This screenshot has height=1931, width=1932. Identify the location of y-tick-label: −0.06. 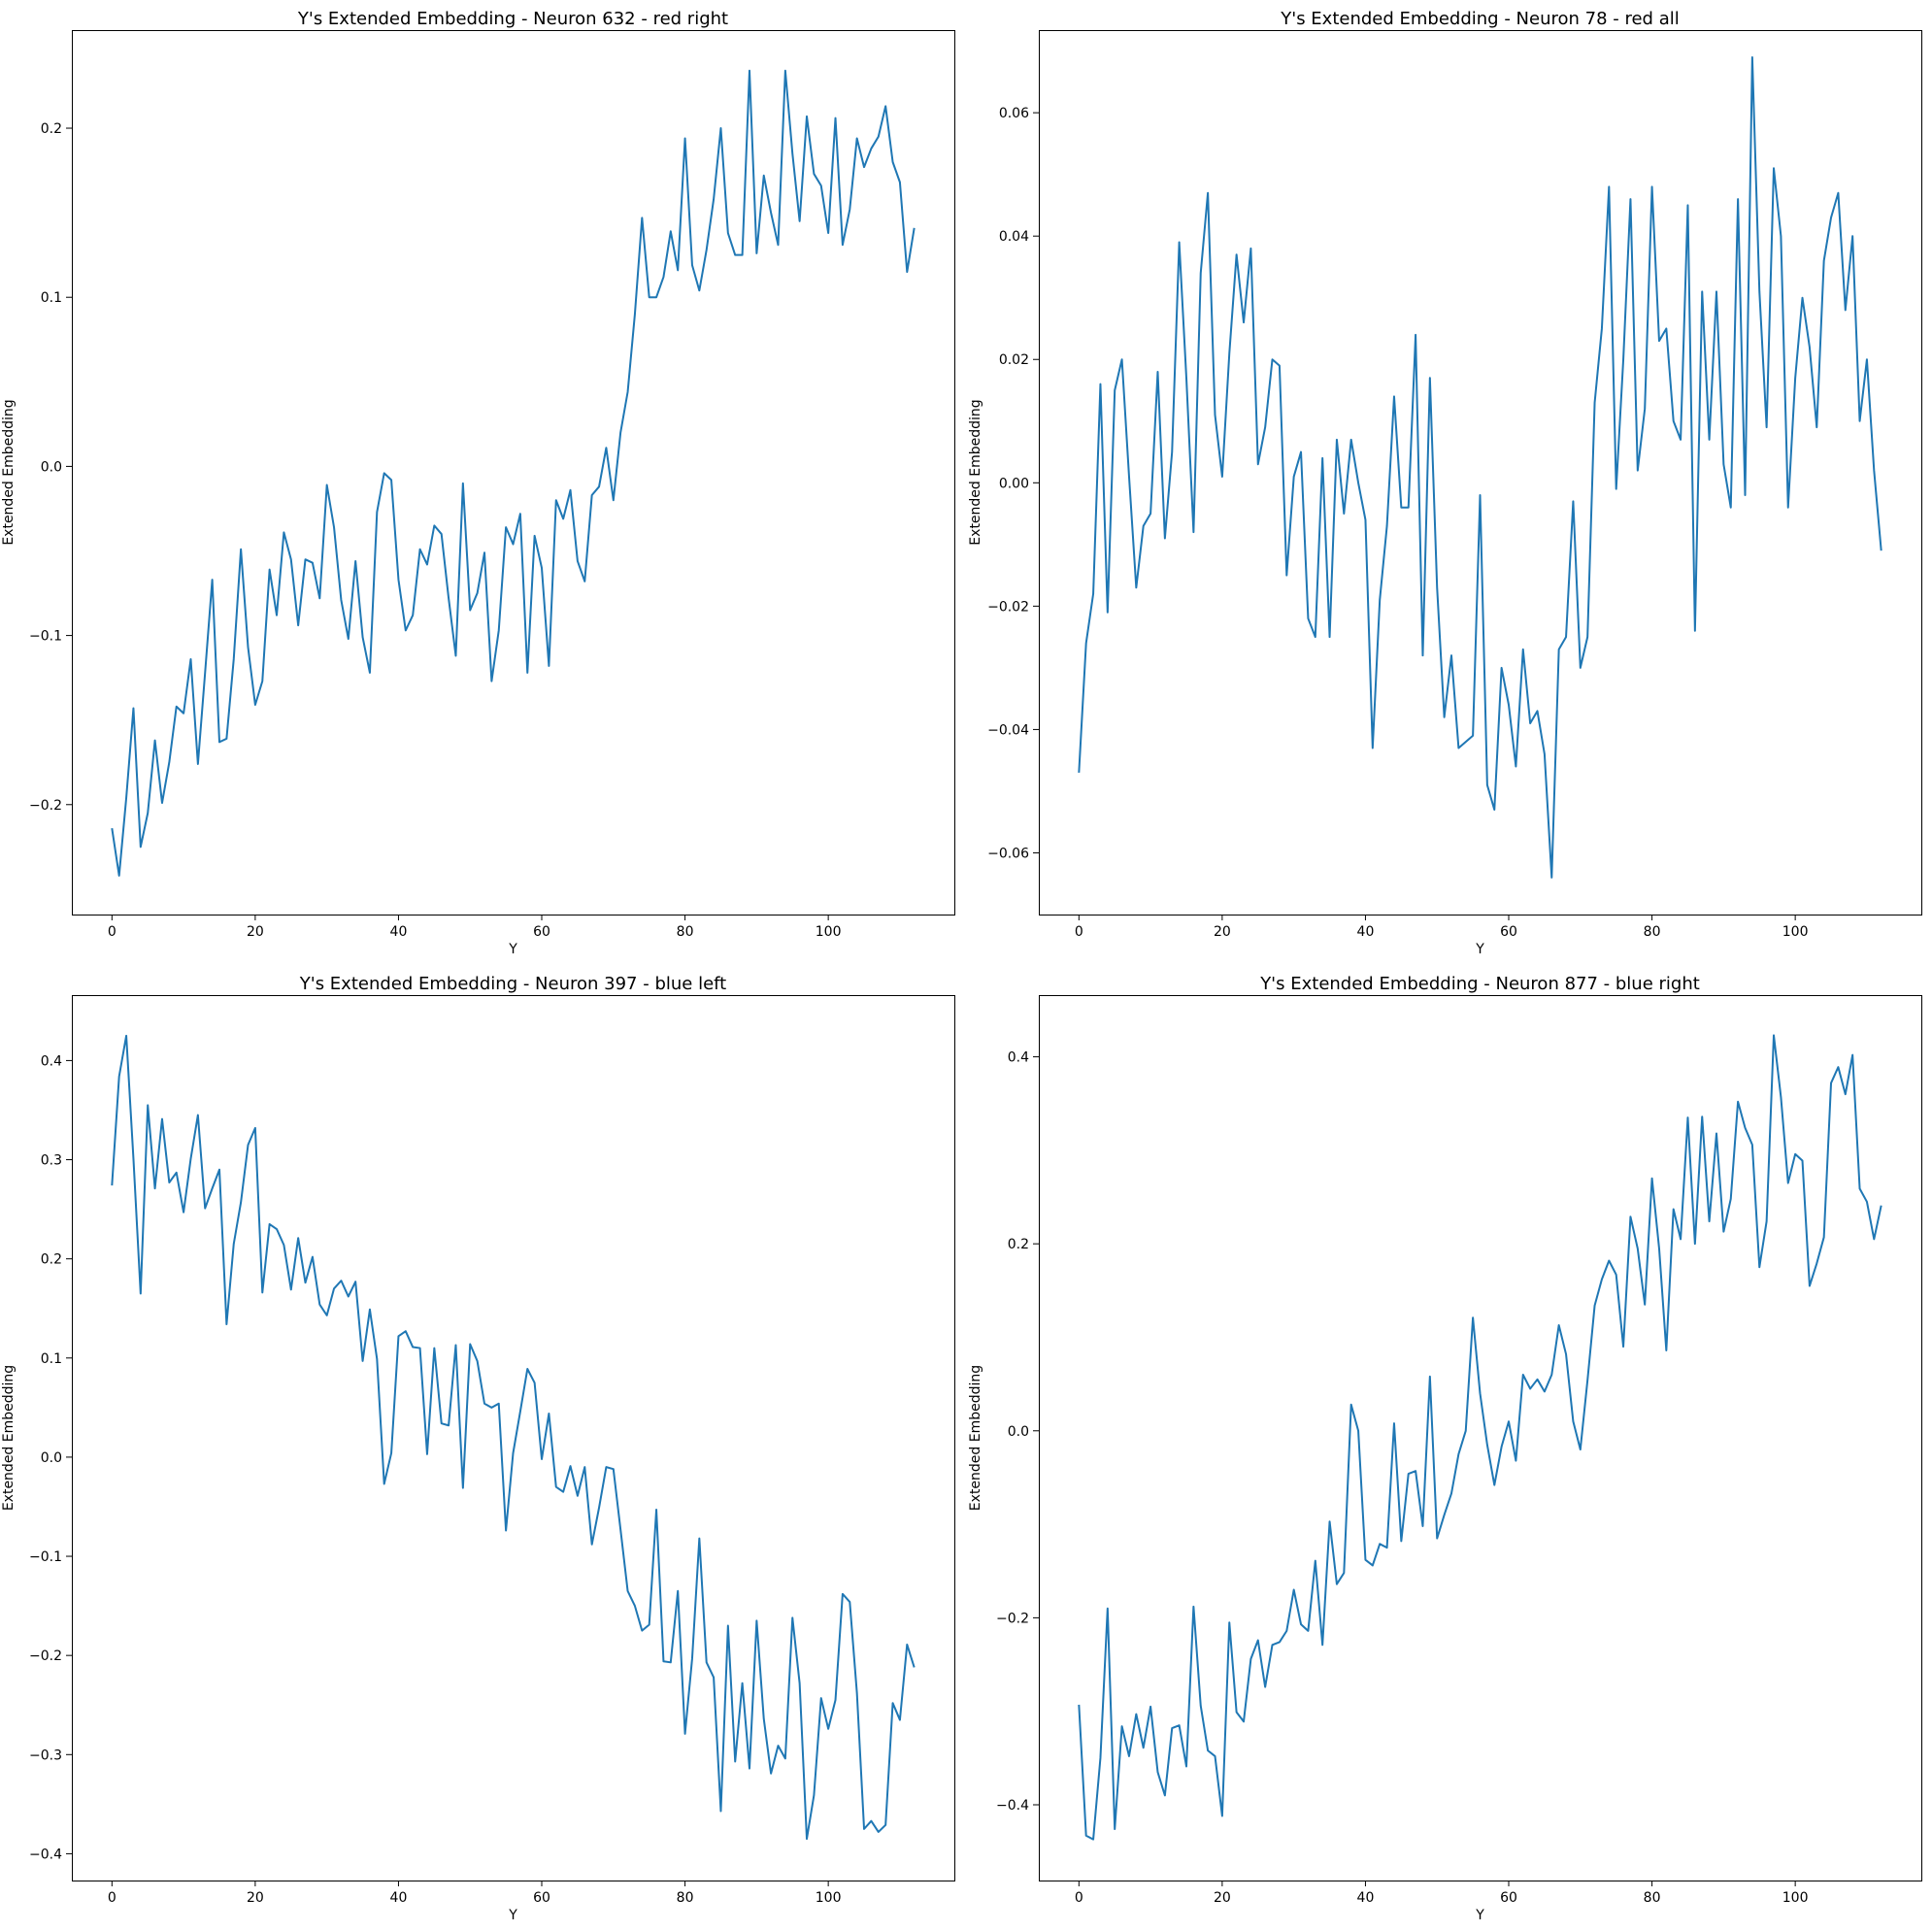
(1008, 853).